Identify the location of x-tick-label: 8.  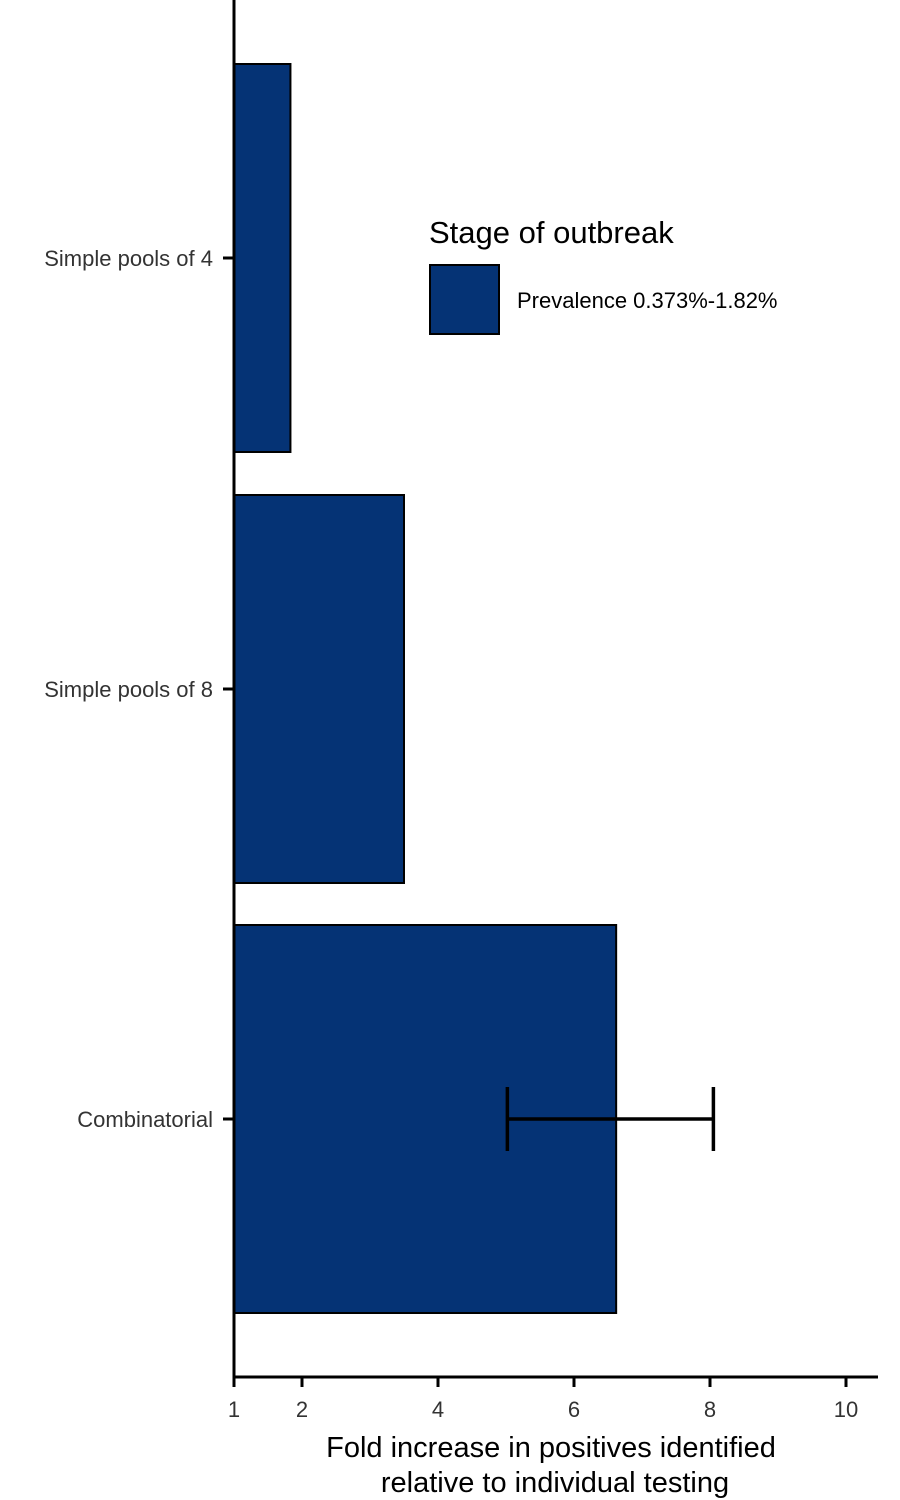
(710, 1409).